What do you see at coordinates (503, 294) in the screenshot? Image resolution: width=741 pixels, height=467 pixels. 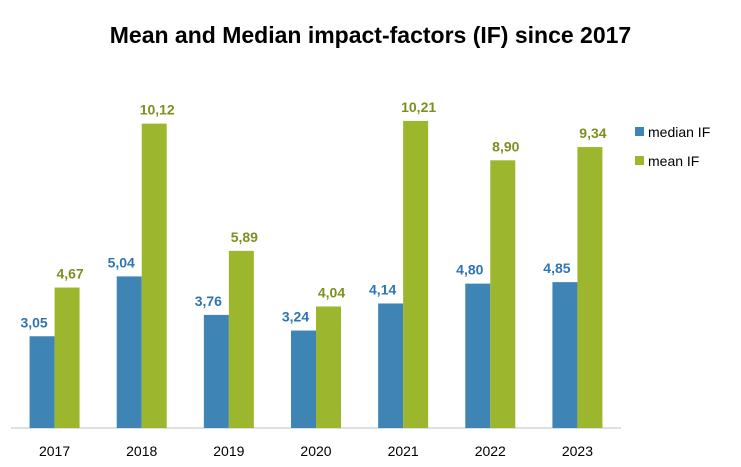 I see `bar-mean-if-2022` at bounding box center [503, 294].